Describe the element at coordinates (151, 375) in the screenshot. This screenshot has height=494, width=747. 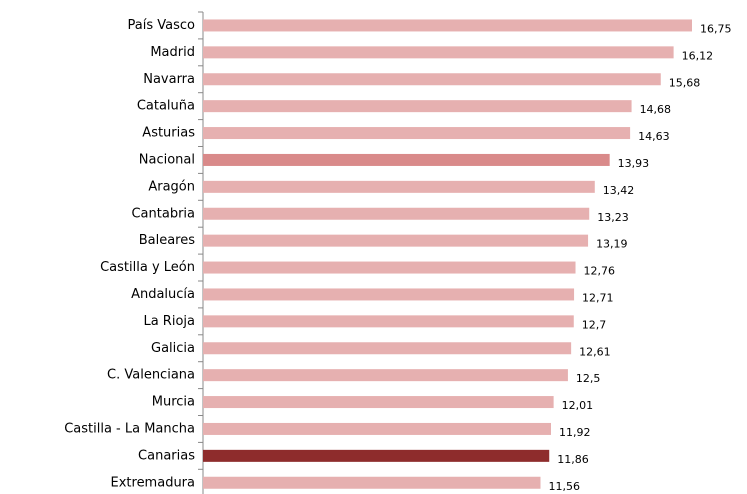
I see `category-label: C. Valenciana` at that location.